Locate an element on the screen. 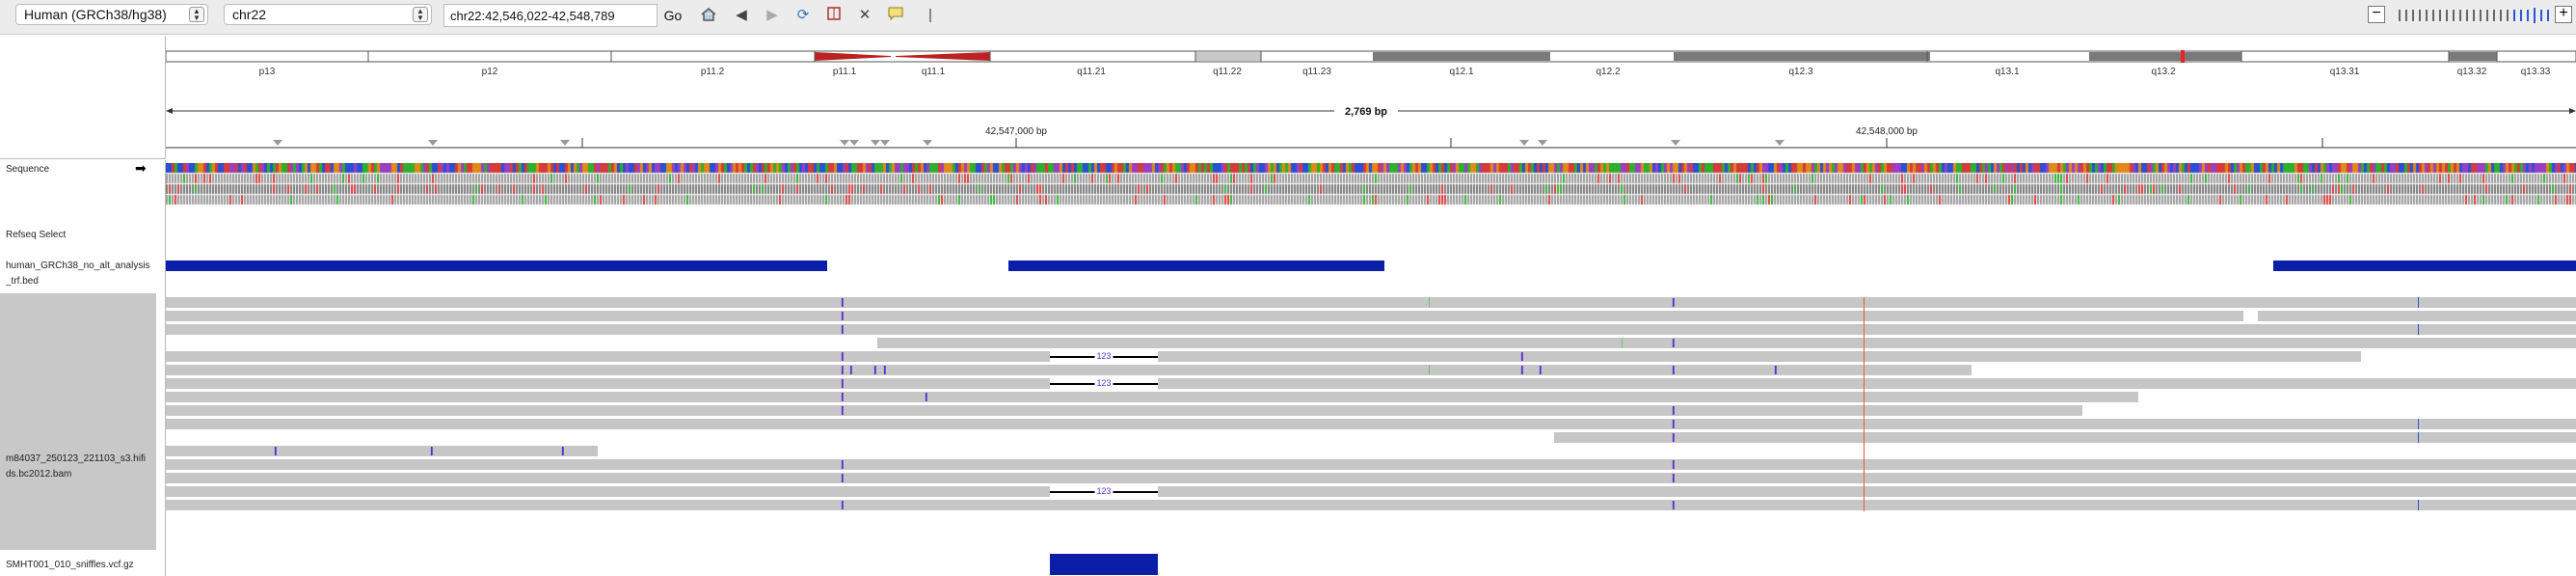 The width and height of the screenshot is (2576, 576). ruler-toggle-icon: | is located at coordinates (930, 15).